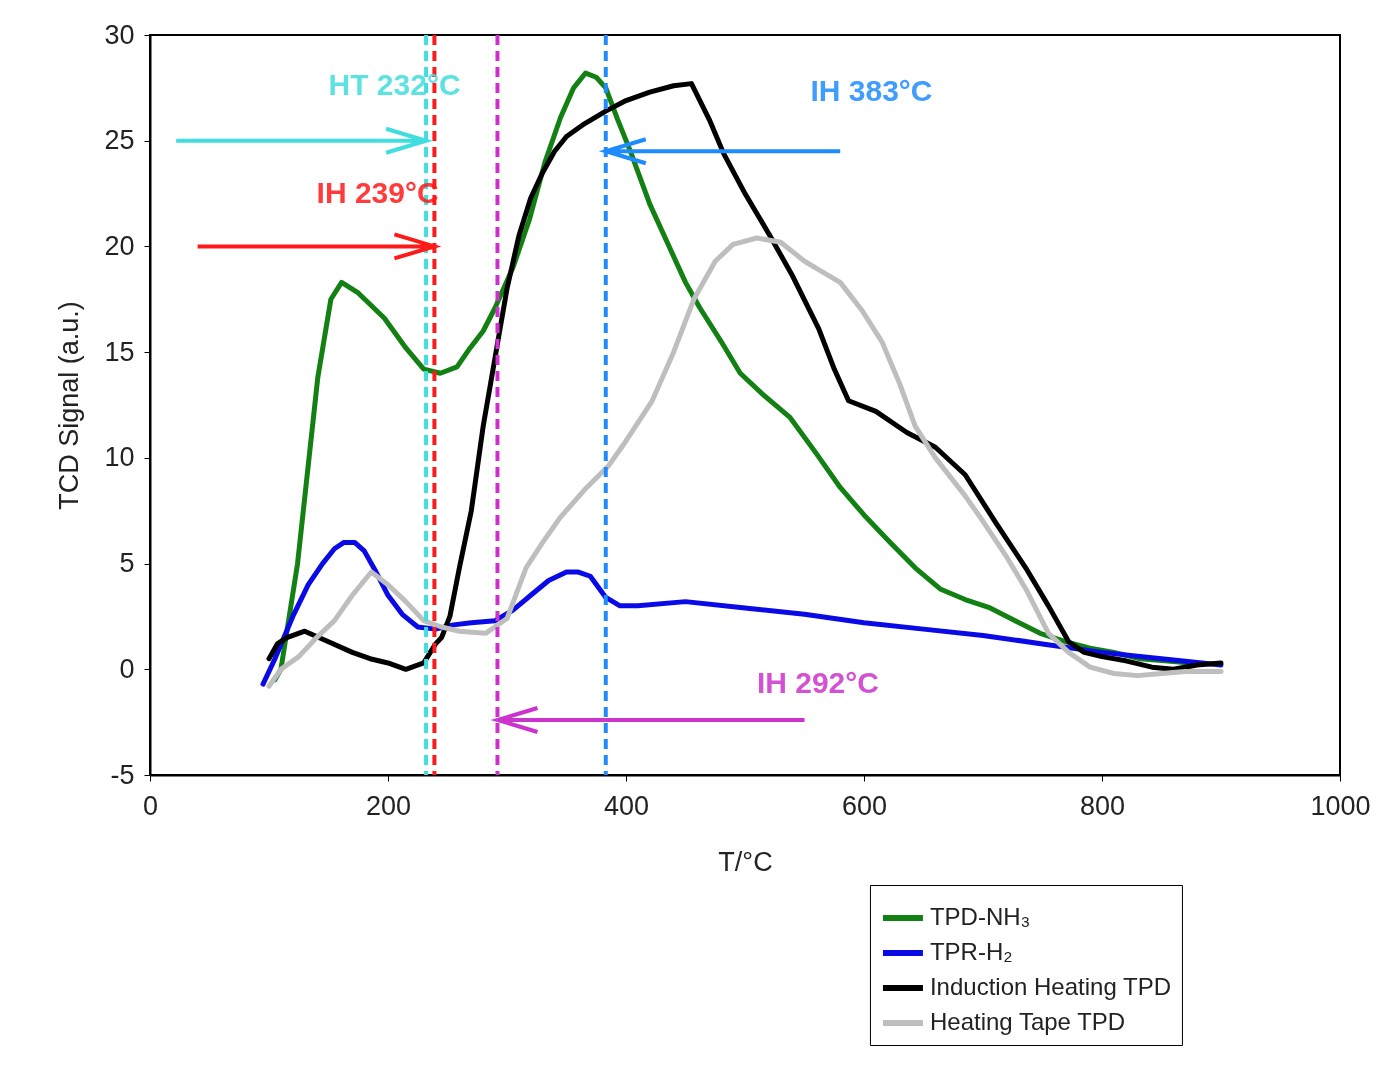  What do you see at coordinates (119, 457) in the screenshot?
I see `y-tick-label: 10` at bounding box center [119, 457].